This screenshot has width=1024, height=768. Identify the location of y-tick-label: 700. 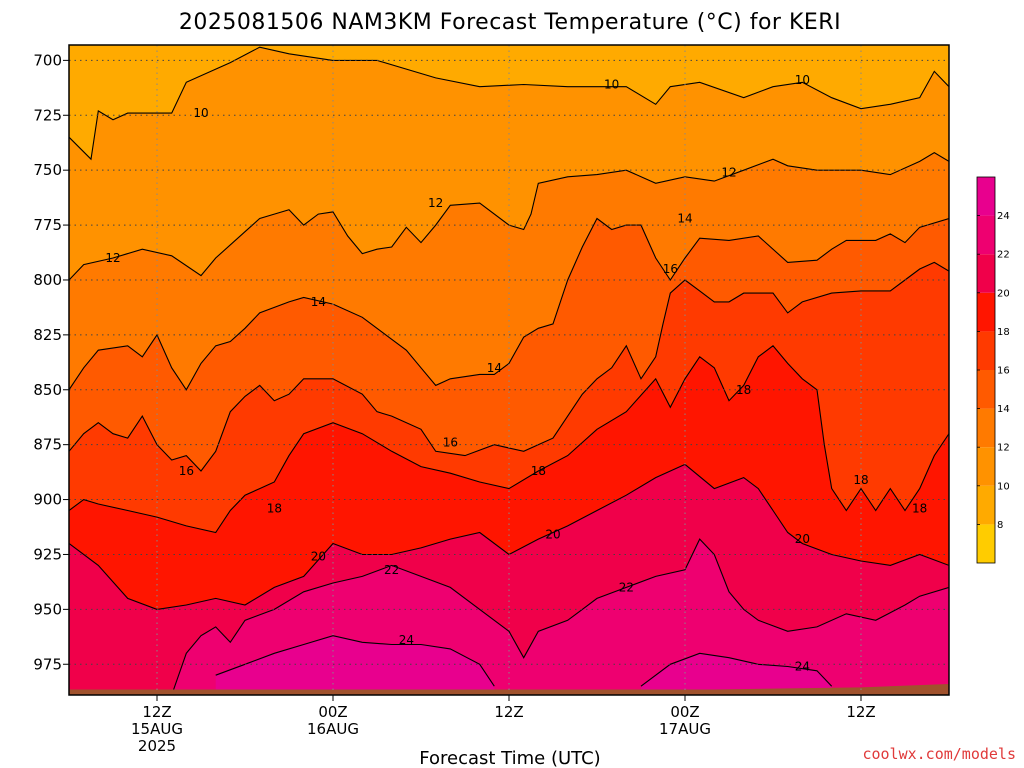
(47, 60).